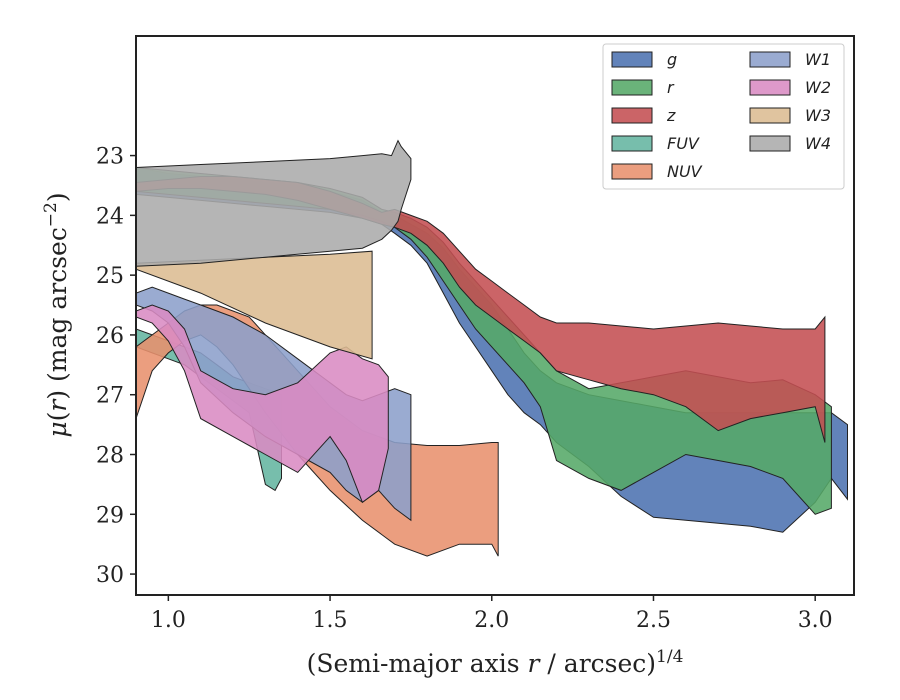  I want to click on y-tick-label: 30, so click(110, 575).